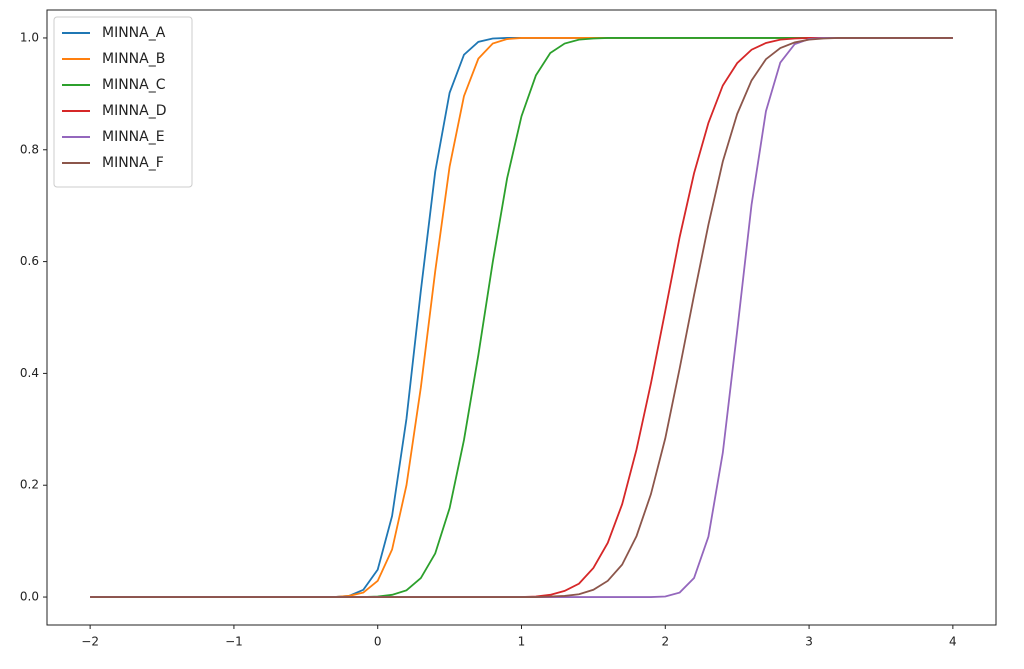 The width and height of the screenshot is (1024, 669). Describe the element at coordinates (134, 111) in the screenshot. I see `legend-label: MINNA_D` at that location.